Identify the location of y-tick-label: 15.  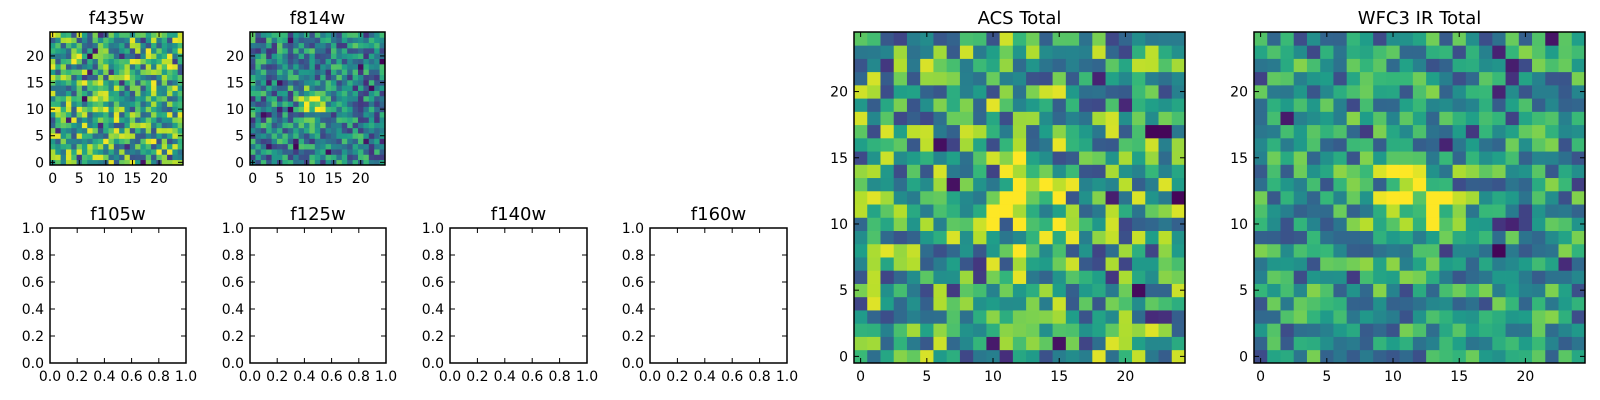
(1239, 159).